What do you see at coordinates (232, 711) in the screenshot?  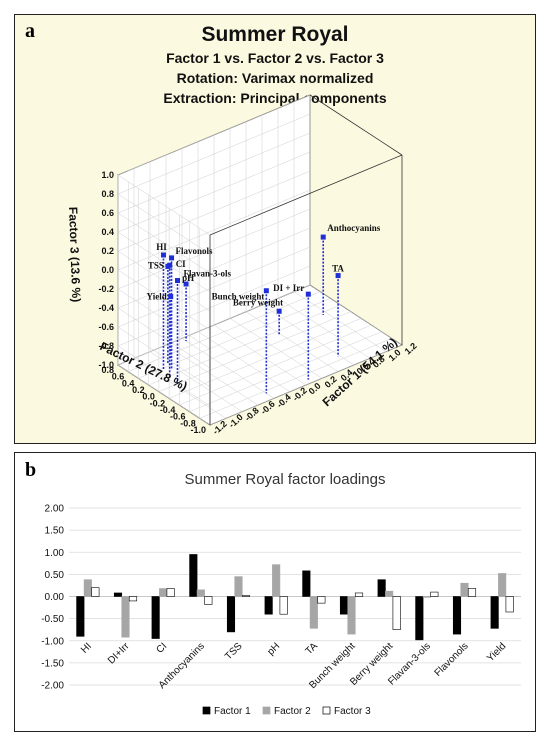 I see `legend-label: Factor 1` at bounding box center [232, 711].